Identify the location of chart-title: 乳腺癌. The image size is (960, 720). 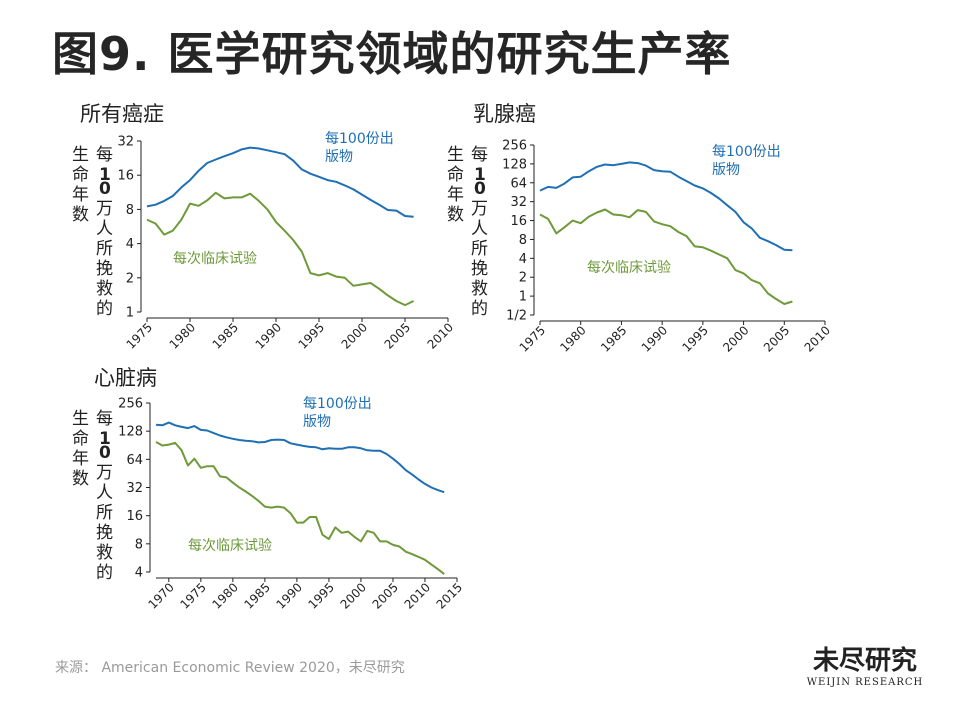
(504, 114).